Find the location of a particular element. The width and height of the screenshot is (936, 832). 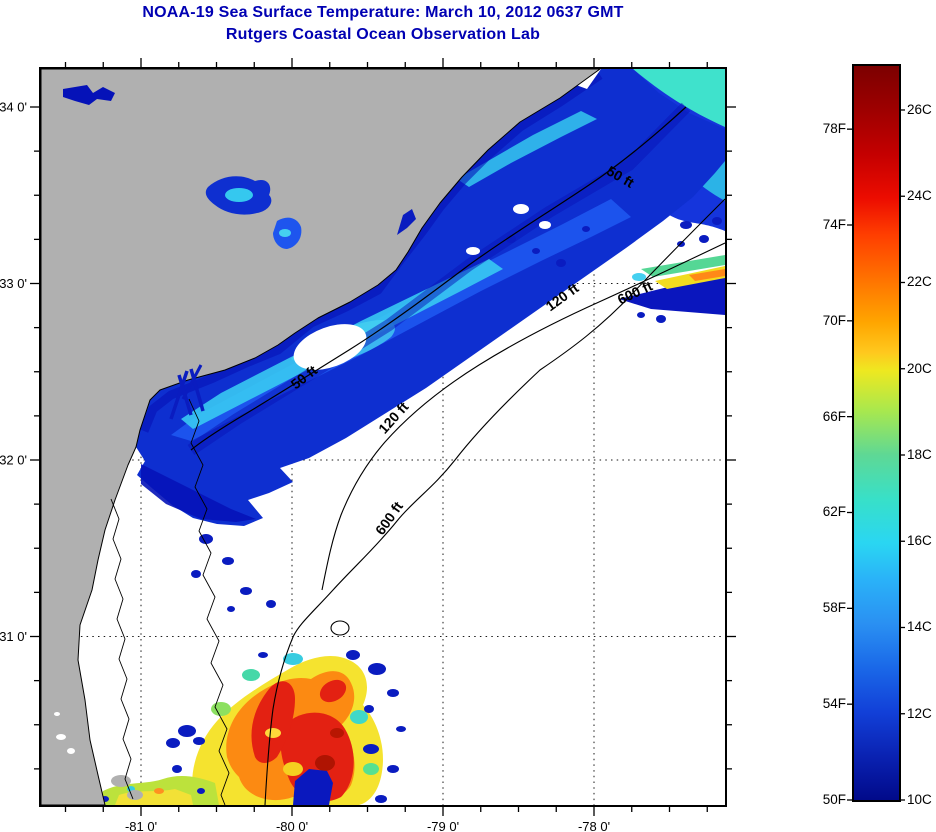

warm-streak-cyan-tip is located at coordinates (639, 277).